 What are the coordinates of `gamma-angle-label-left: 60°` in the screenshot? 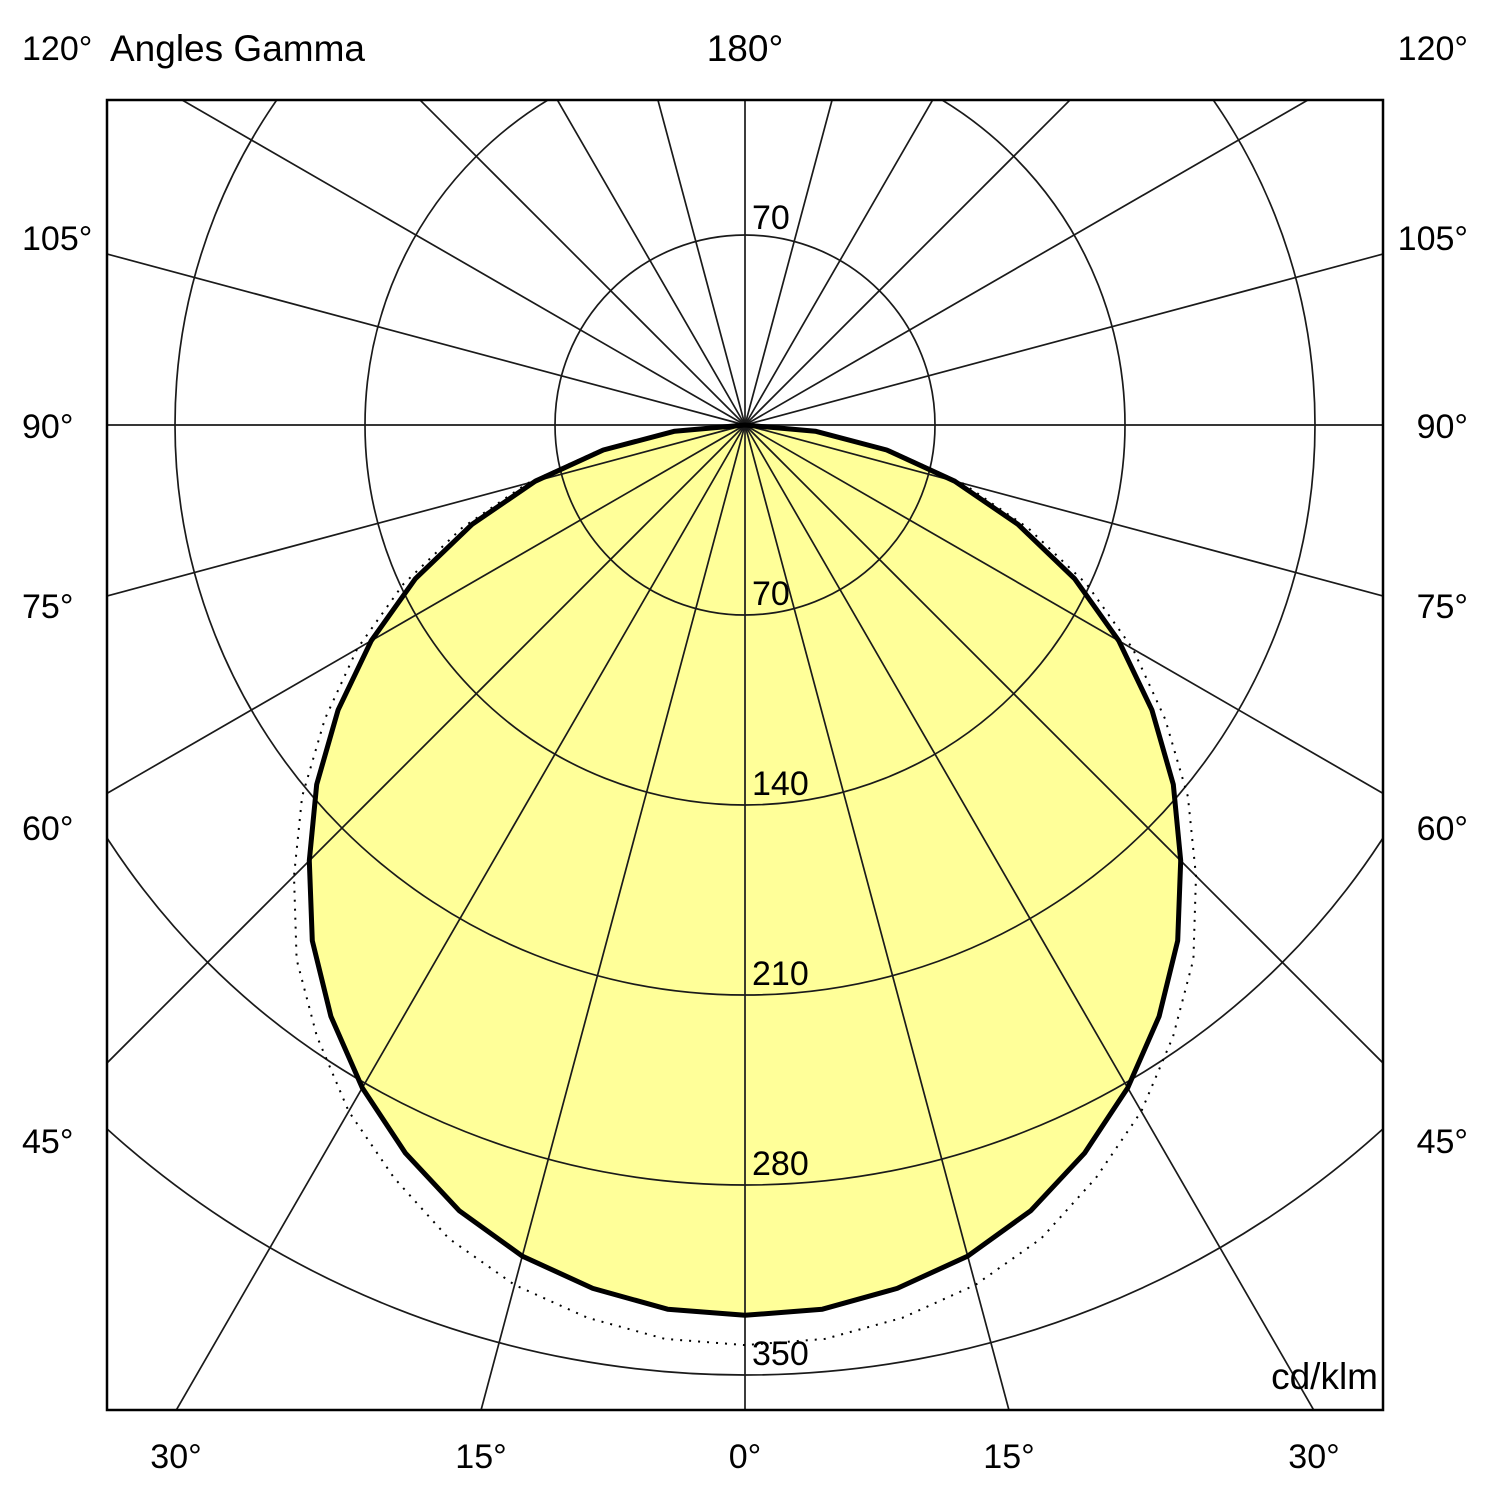 It's located at (47, 829).